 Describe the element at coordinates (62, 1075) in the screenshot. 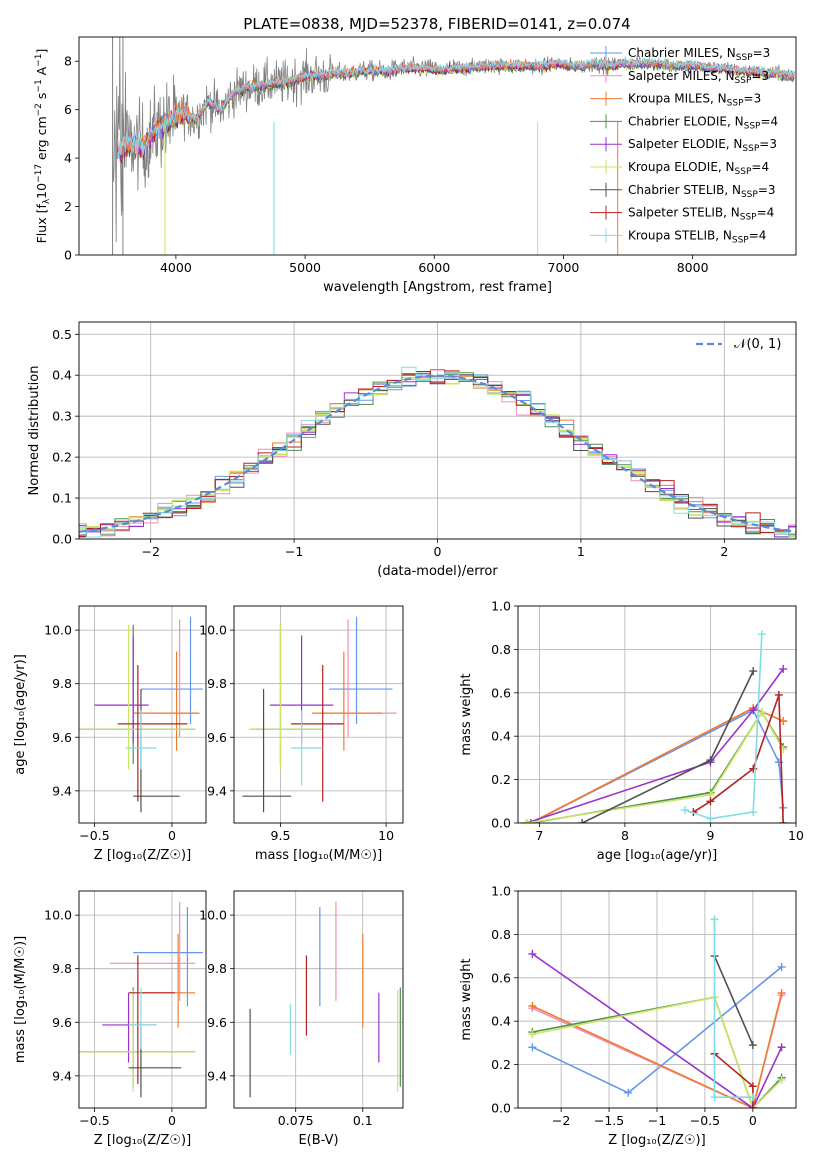

I see `y-tick-label: 9.4` at that location.